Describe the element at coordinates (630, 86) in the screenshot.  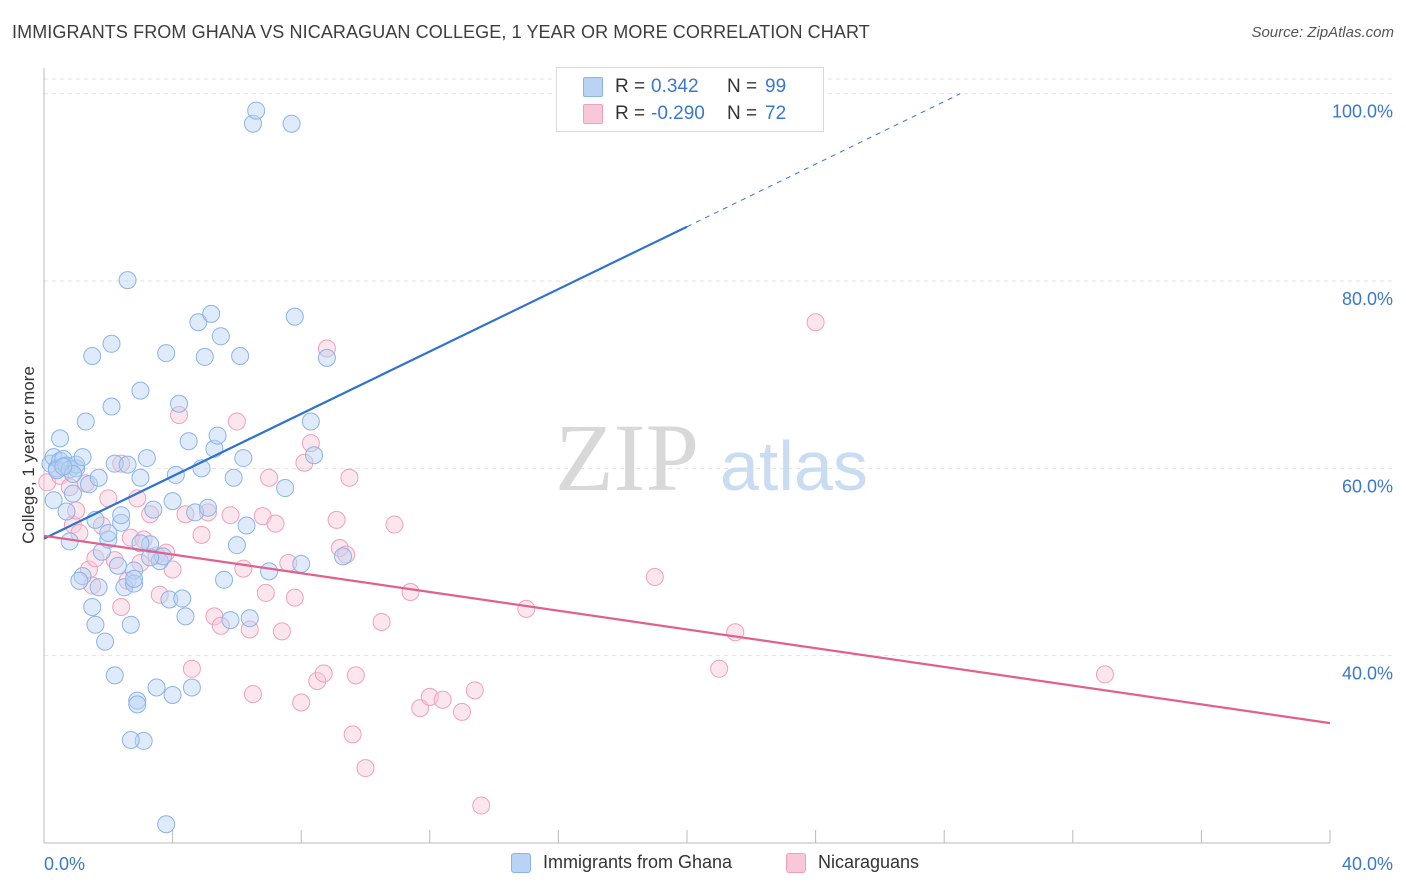
I see `legend-r-label: R =` at that location.